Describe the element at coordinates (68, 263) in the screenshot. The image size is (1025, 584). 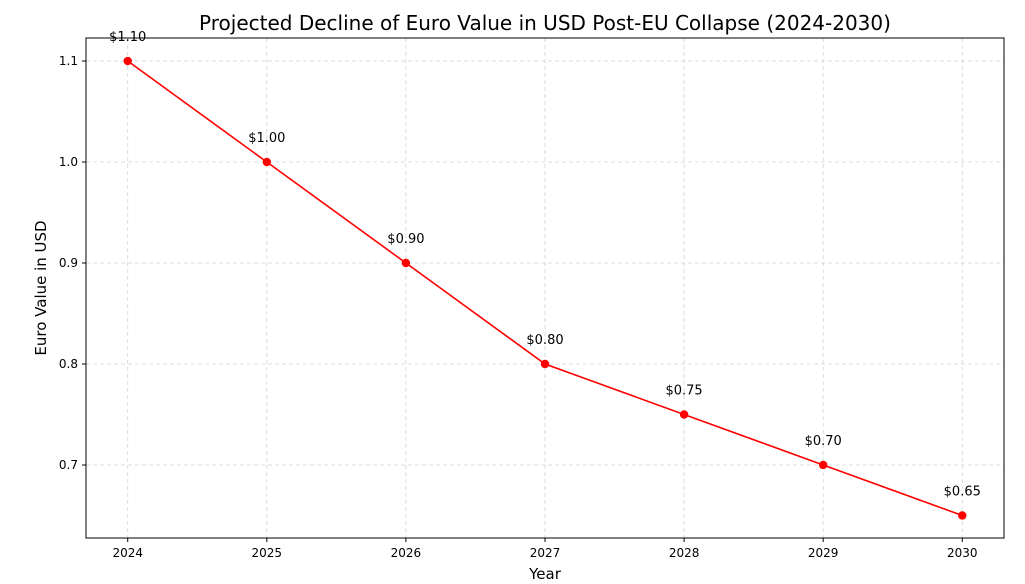
I see `y-tick-label: 0.9` at that location.